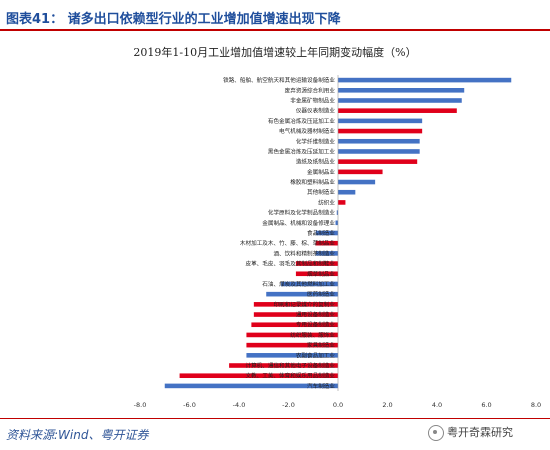  What do you see at coordinates (316, 315) in the screenshot?
I see `category-label: 通用设备制造业` at bounding box center [316, 315].